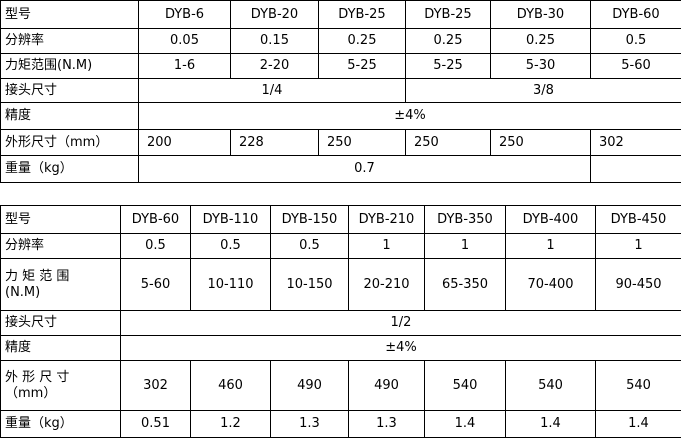 The width and height of the screenshot is (681, 438). What do you see at coordinates (272, 90) in the screenshot?
I see `table-cell: 1/4` at bounding box center [272, 90].